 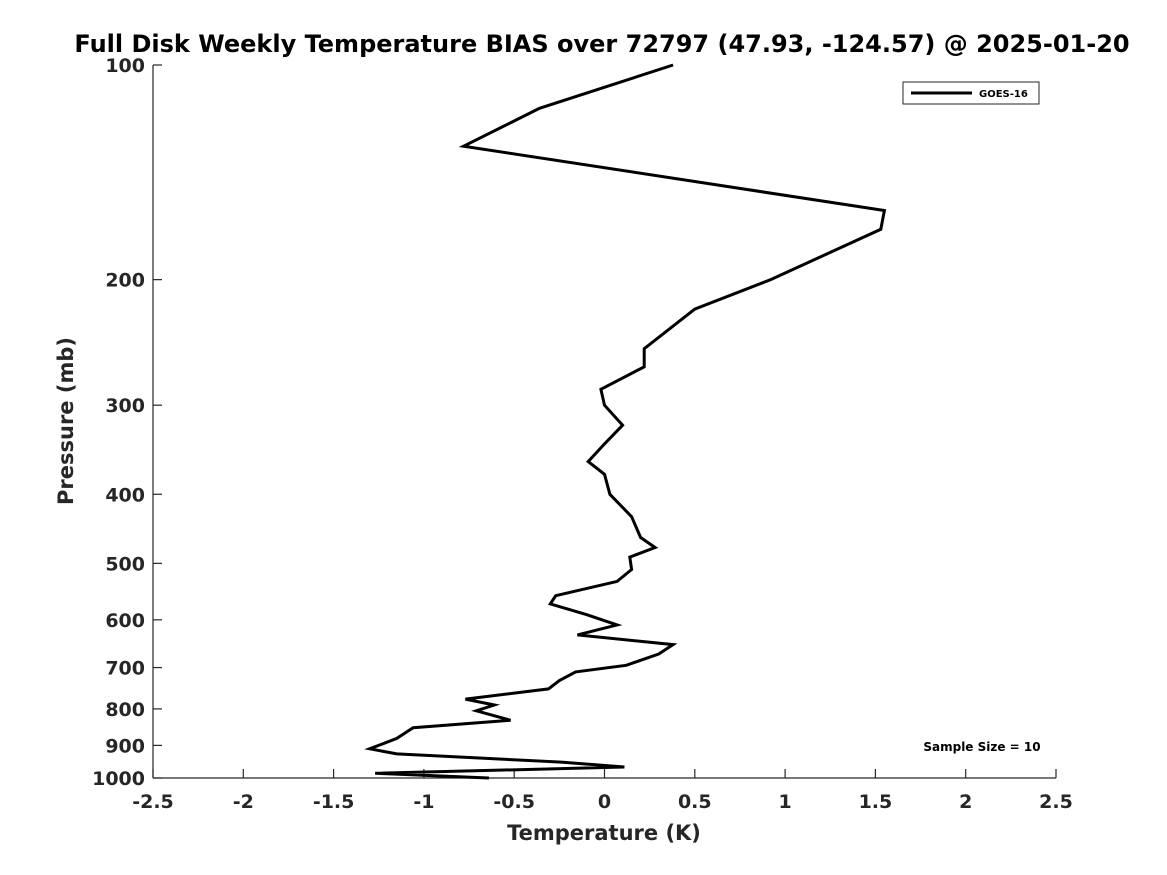 I want to click on x-tick-label: 2, so click(x=965, y=802).